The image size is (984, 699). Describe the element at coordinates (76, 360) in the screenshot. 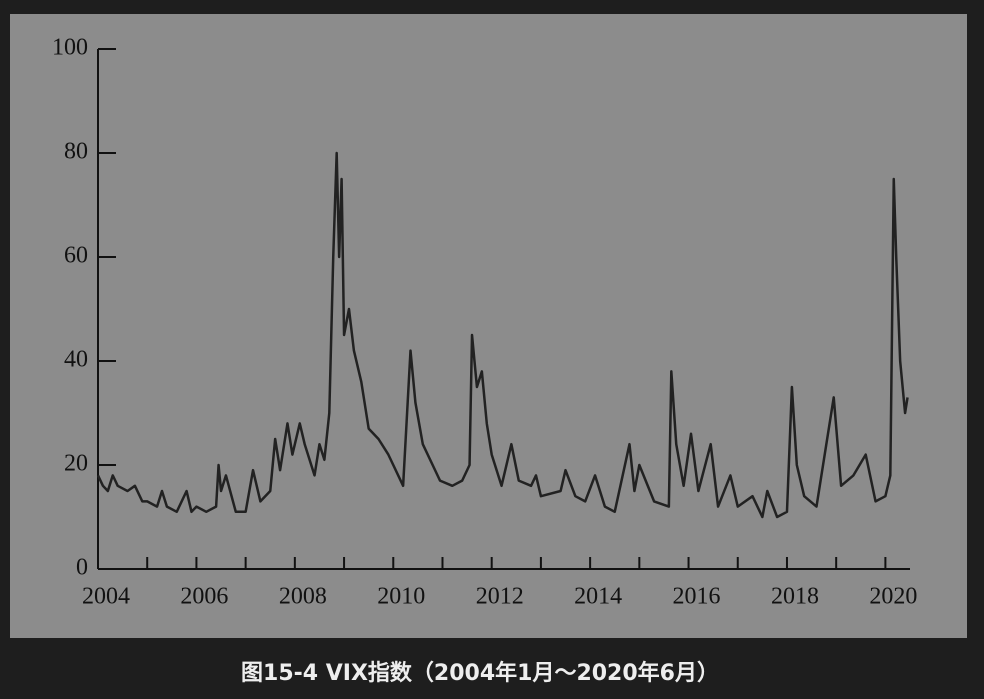

I see `y-tick-label: 40` at that location.